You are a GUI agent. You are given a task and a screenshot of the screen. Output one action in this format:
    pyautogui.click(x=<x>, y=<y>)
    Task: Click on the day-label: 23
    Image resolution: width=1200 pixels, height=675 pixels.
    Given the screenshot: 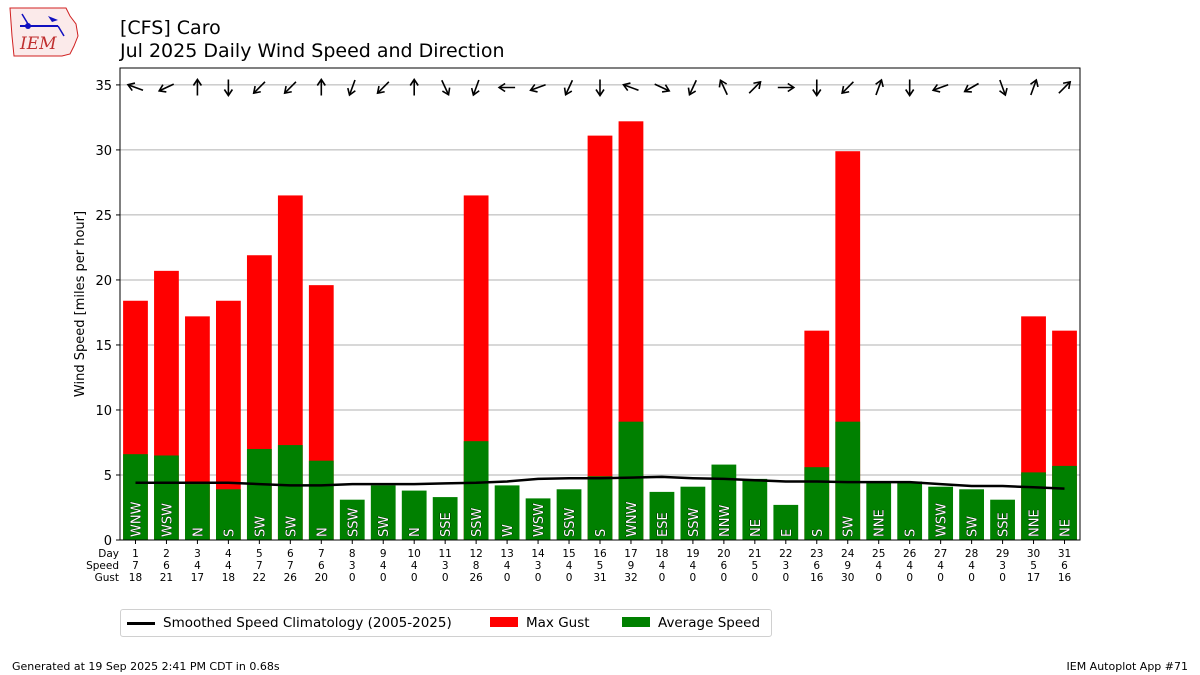 What is the action you would take?
    pyautogui.click(x=816, y=554)
    